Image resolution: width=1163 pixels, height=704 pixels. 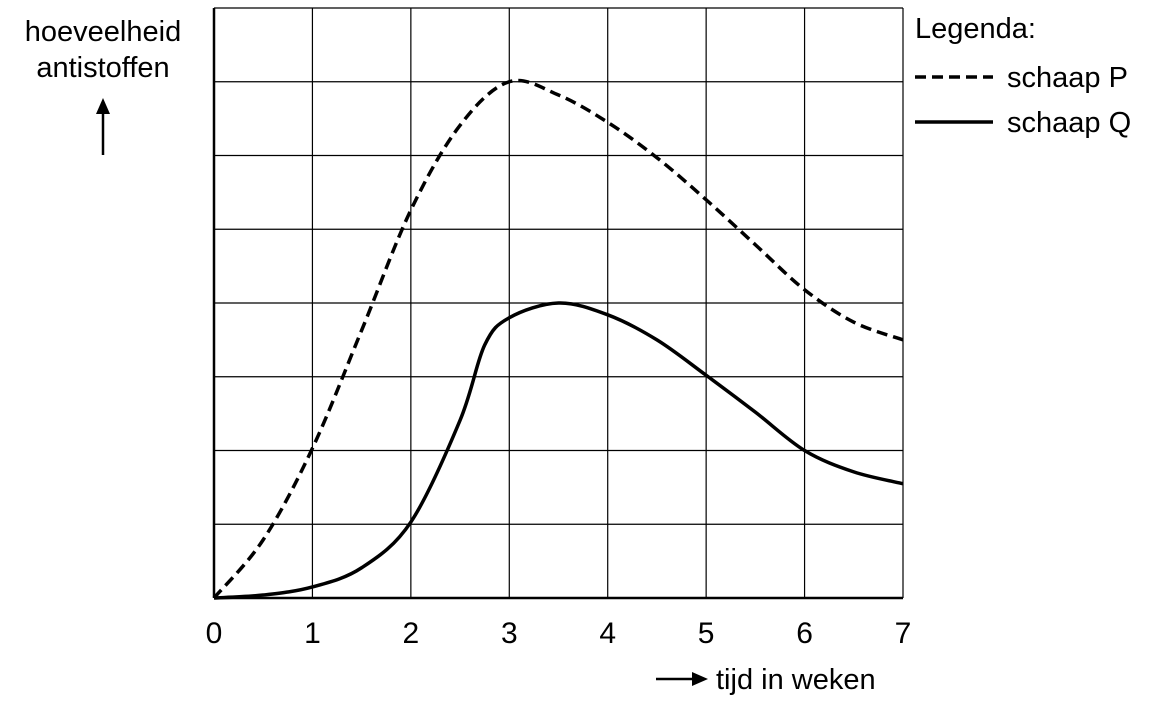 I want to click on x-tick-label: 7, so click(x=903, y=633).